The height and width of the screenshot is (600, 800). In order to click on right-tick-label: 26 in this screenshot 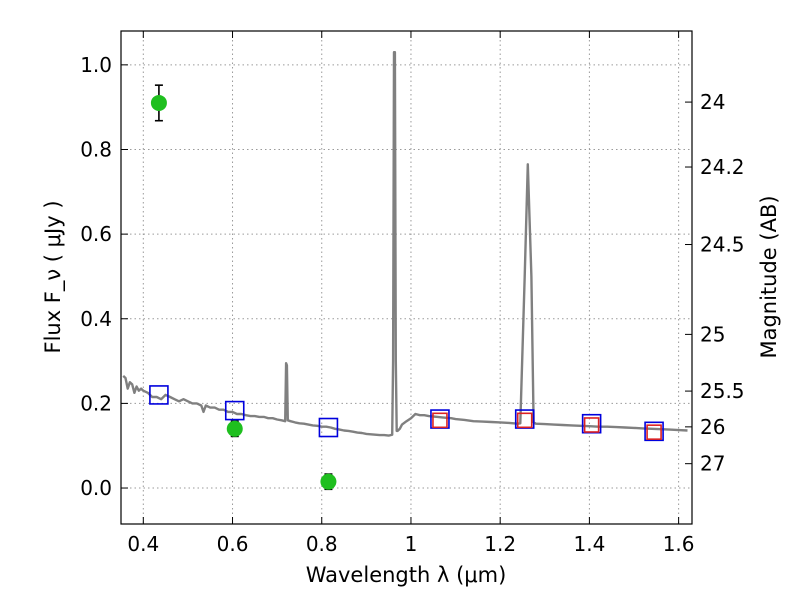, I will do `click(712, 427)`.